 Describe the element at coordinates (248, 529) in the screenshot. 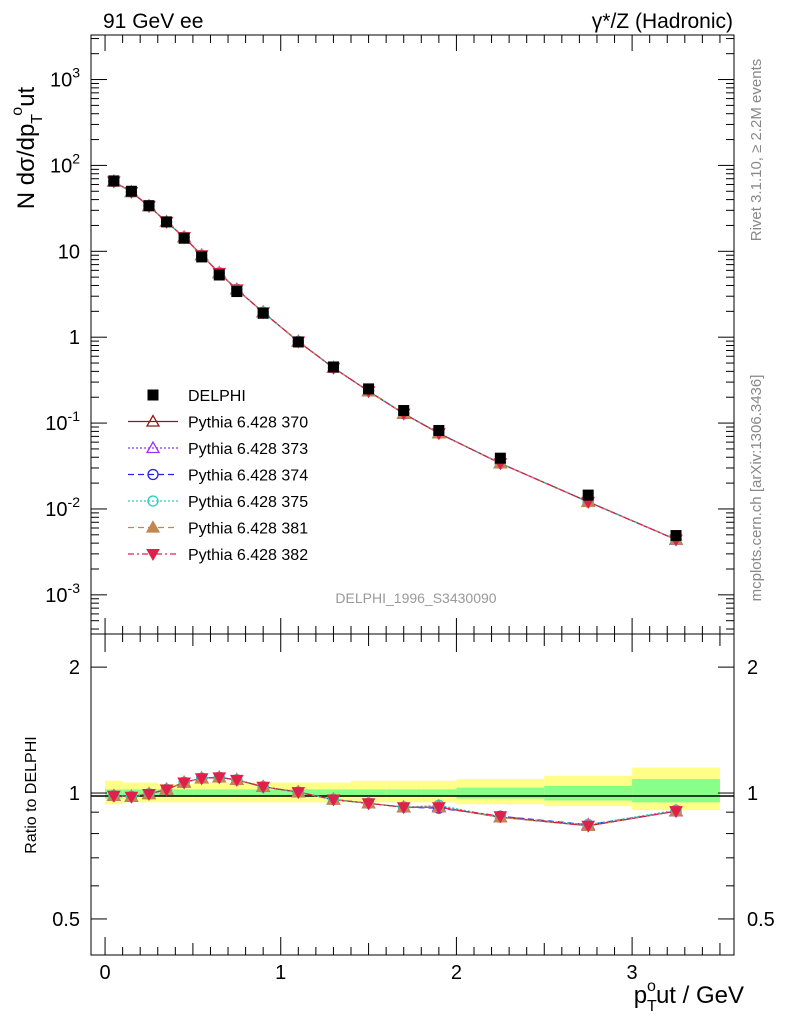

I see `legend-label: Pythia 6.428 381` at that location.